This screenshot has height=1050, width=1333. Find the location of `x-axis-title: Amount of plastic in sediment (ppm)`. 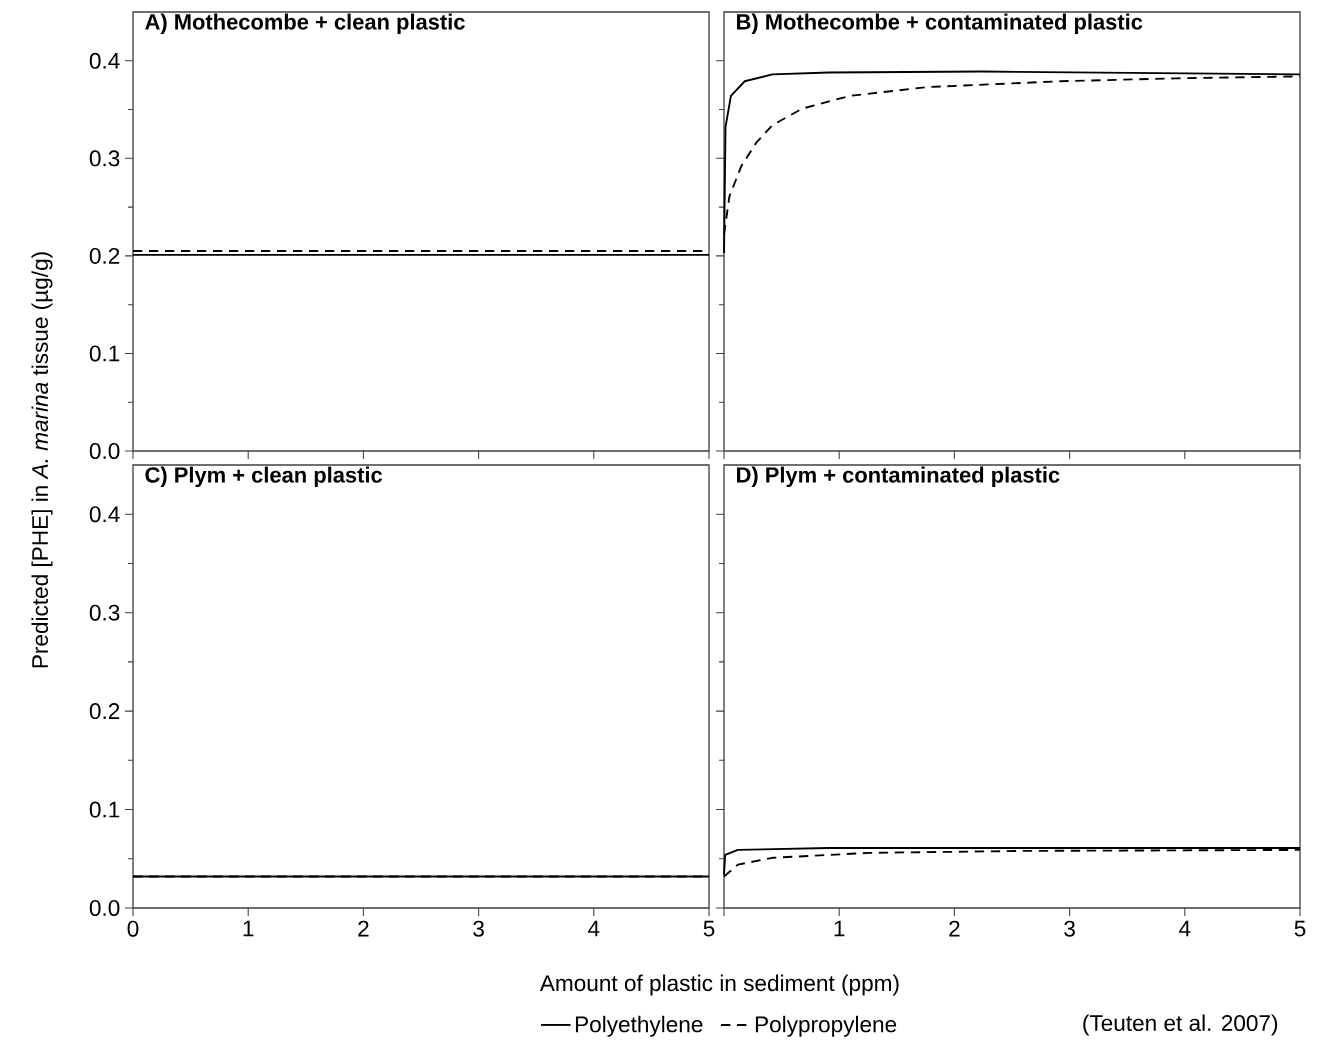

x-axis-title: Amount of plastic in sediment (ppm) is located at coordinates (719, 985).